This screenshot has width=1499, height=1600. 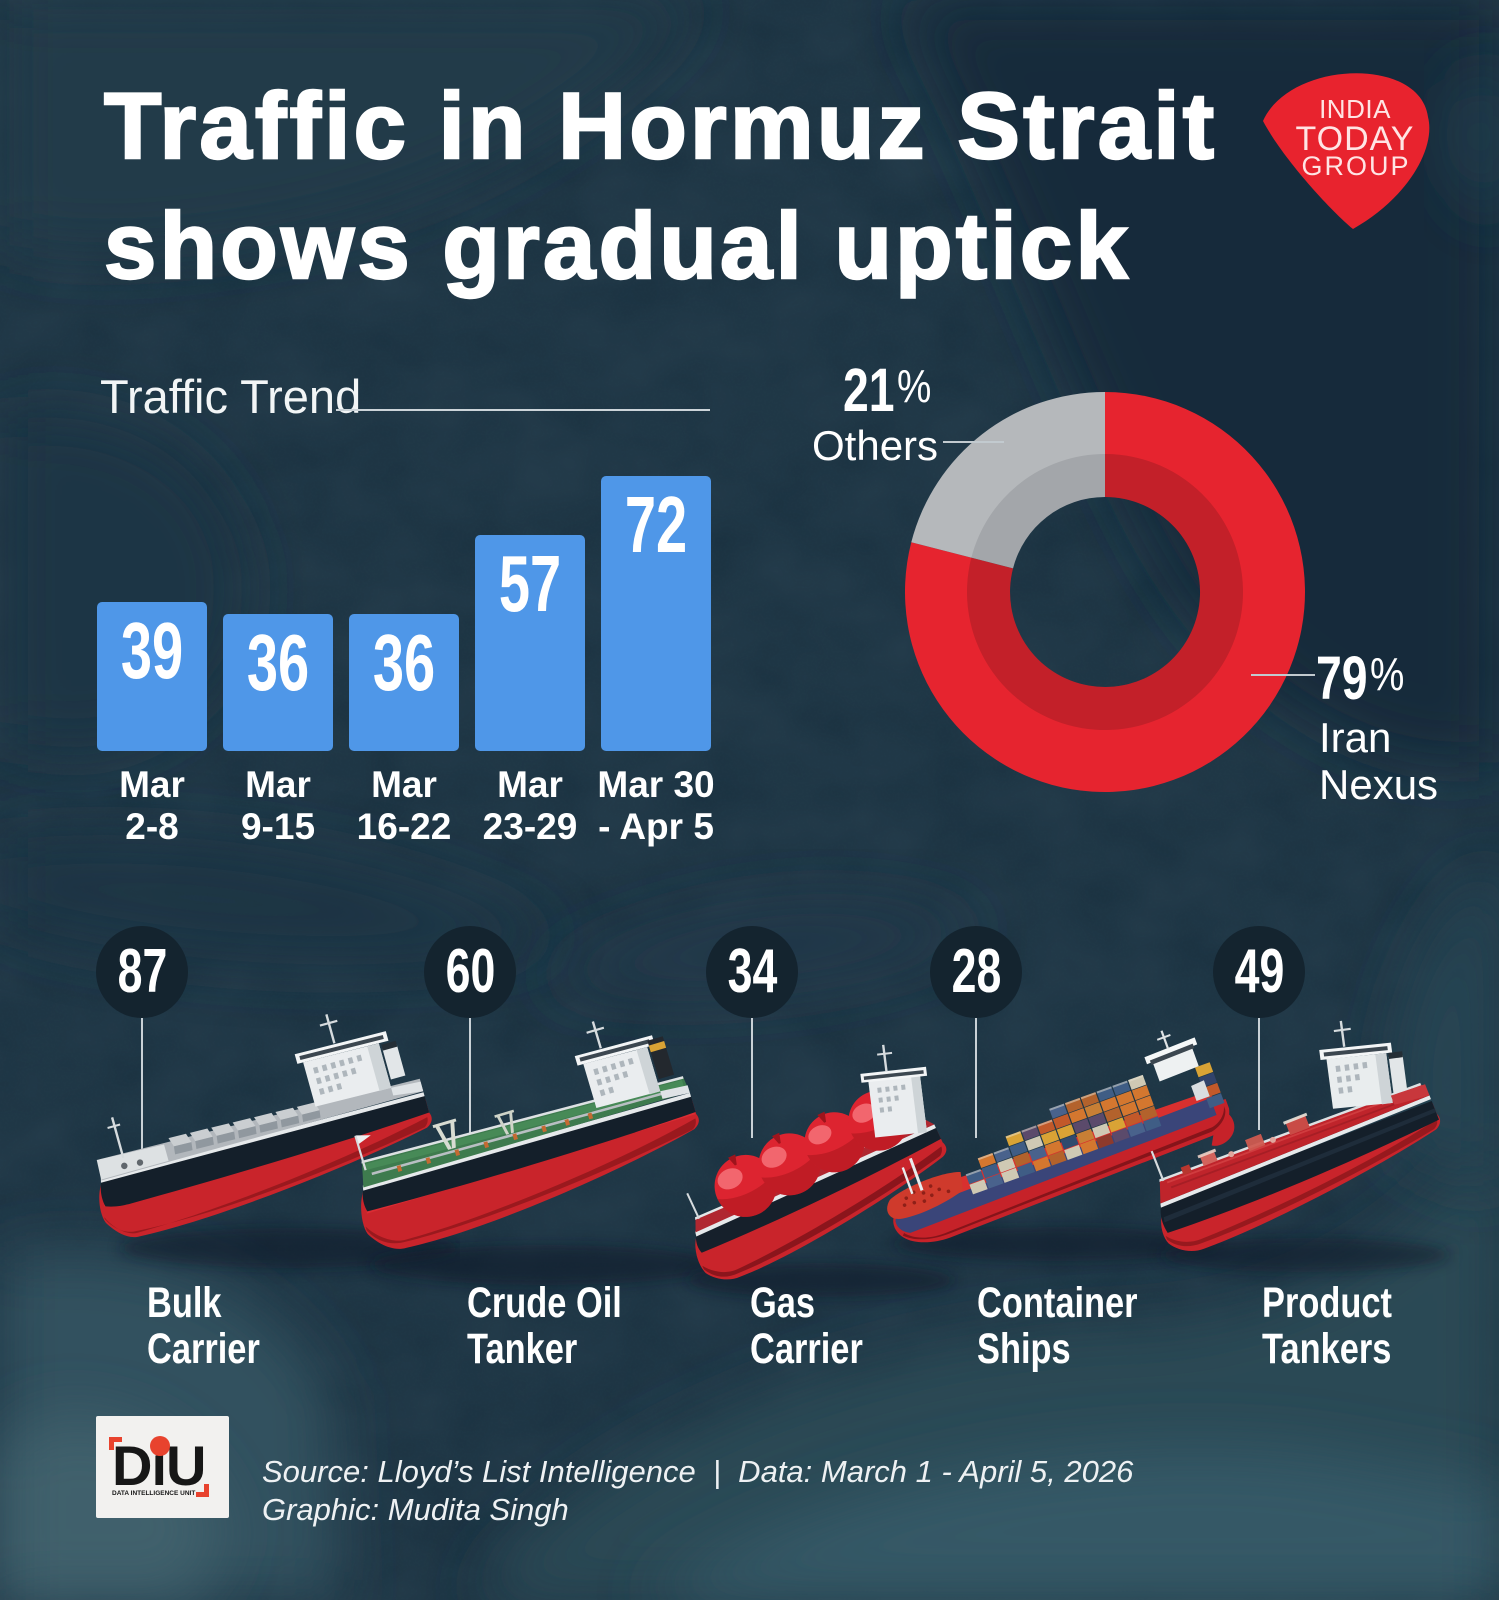 I want to click on svg-text: GROUP, so click(x=1355, y=166).